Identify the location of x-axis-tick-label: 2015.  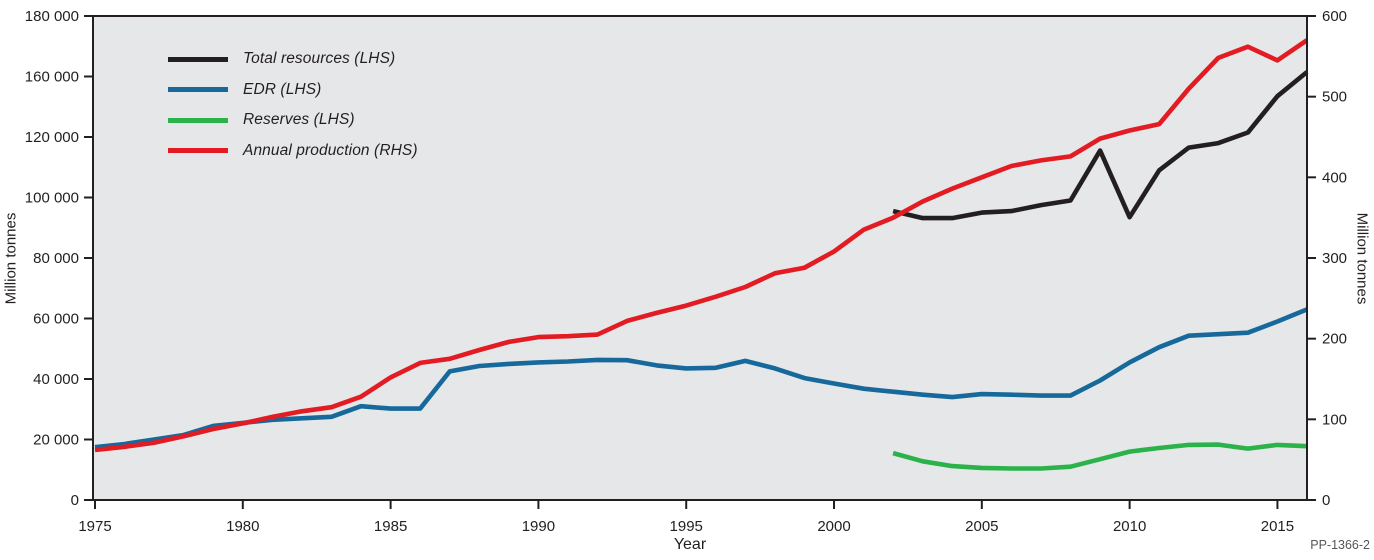
(1277, 526).